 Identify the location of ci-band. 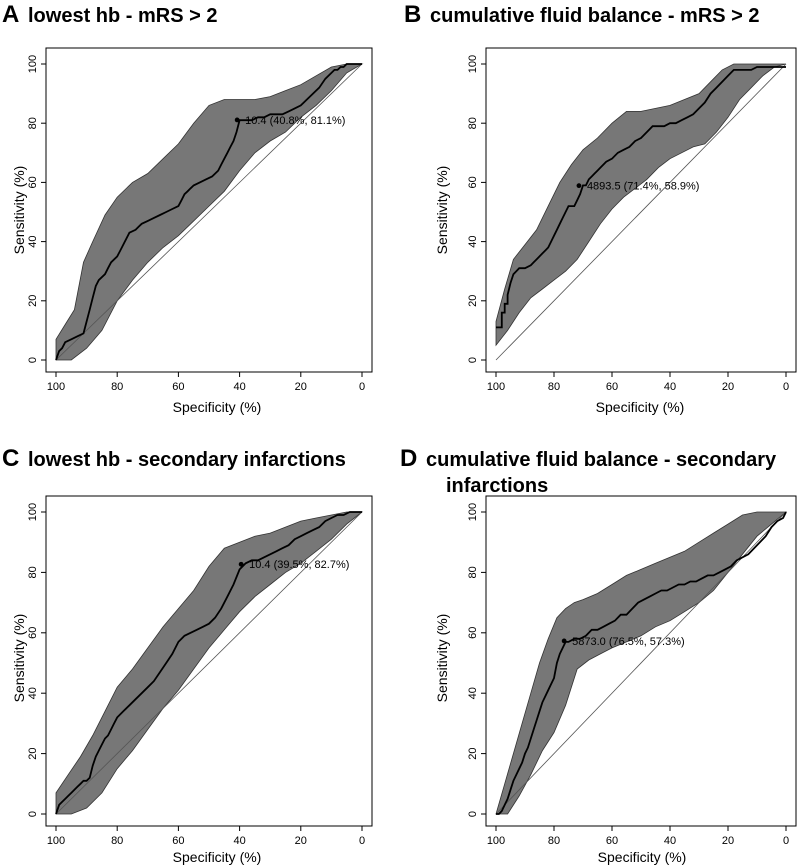
(641, 205).